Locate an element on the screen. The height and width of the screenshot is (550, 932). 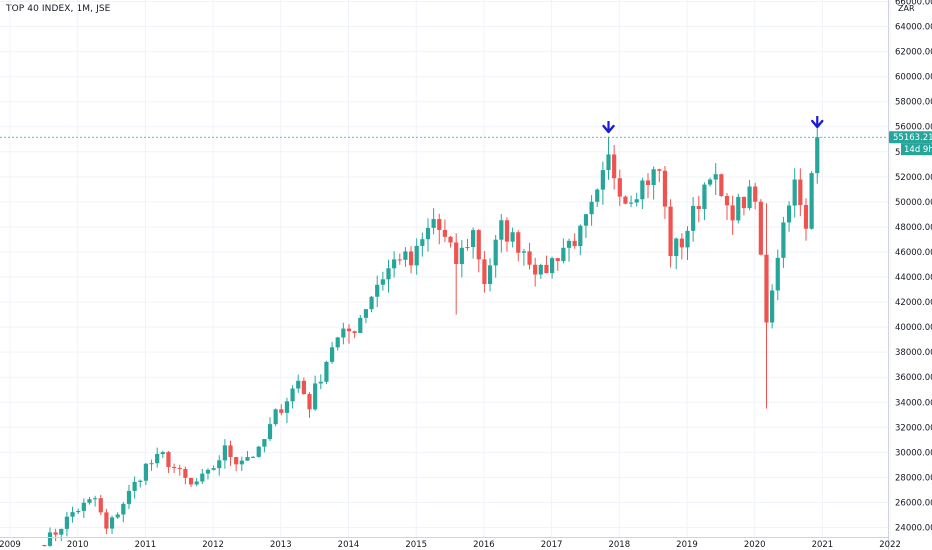
x-tick-label: 2016 is located at coordinates (484, 545).